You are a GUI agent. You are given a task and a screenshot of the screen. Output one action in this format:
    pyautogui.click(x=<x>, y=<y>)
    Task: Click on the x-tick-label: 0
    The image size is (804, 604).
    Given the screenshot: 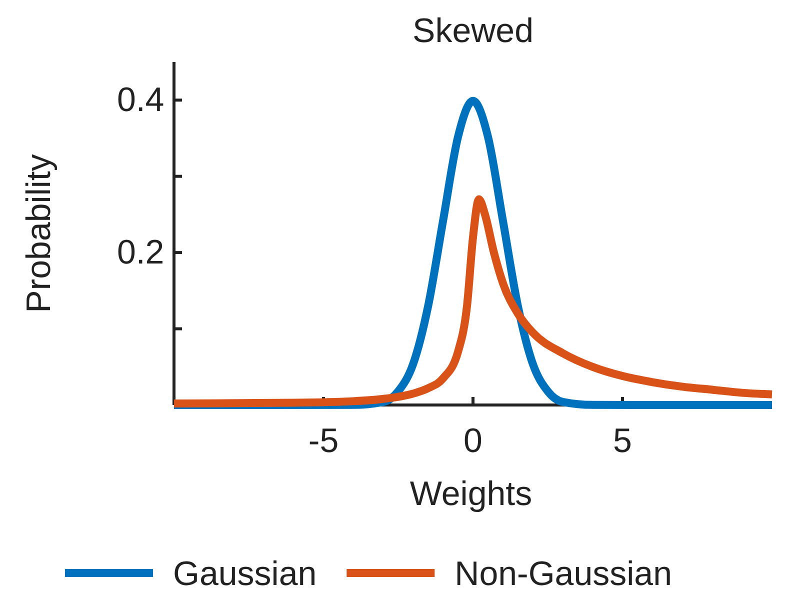 What is the action you would take?
    pyautogui.click(x=473, y=441)
    